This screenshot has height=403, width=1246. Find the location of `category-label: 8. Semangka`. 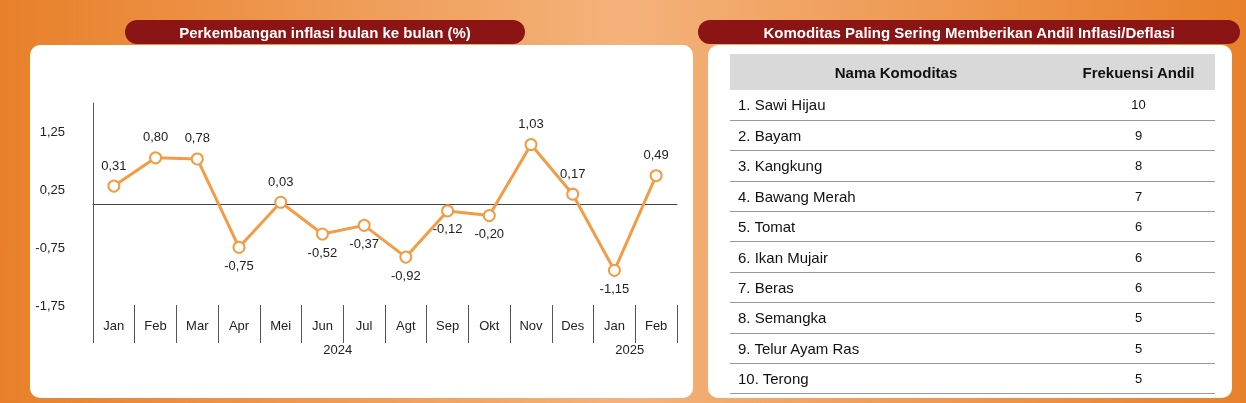

category-label: 8. Semangka is located at coordinates (782, 318).